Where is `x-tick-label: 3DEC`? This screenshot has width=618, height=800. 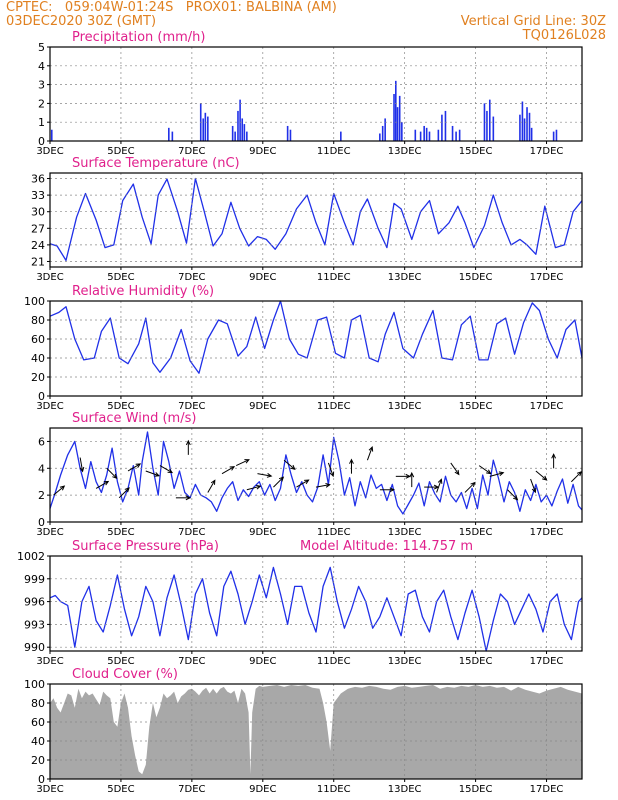
x-tick-label: 3DEC is located at coordinates (49, 789).